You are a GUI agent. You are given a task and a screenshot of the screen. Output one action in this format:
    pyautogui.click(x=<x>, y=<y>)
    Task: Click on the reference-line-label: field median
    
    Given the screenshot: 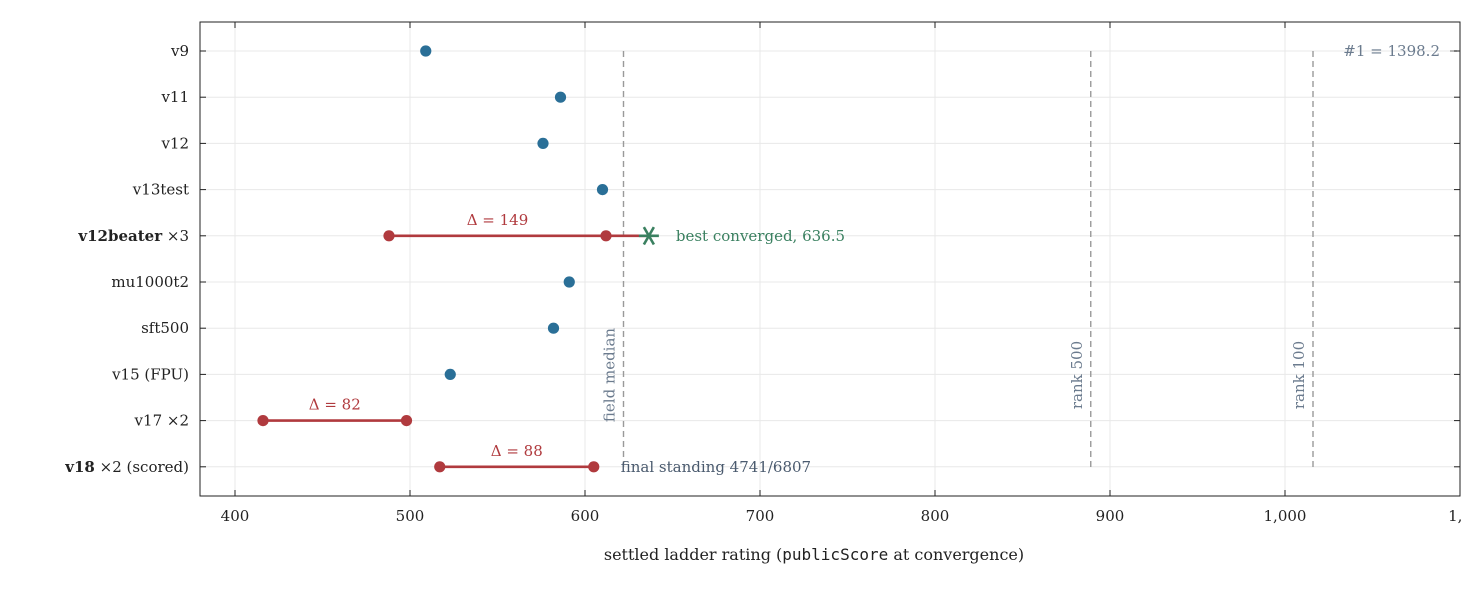 What is the action you would take?
    pyautogui.click(x=610, y=375)
    